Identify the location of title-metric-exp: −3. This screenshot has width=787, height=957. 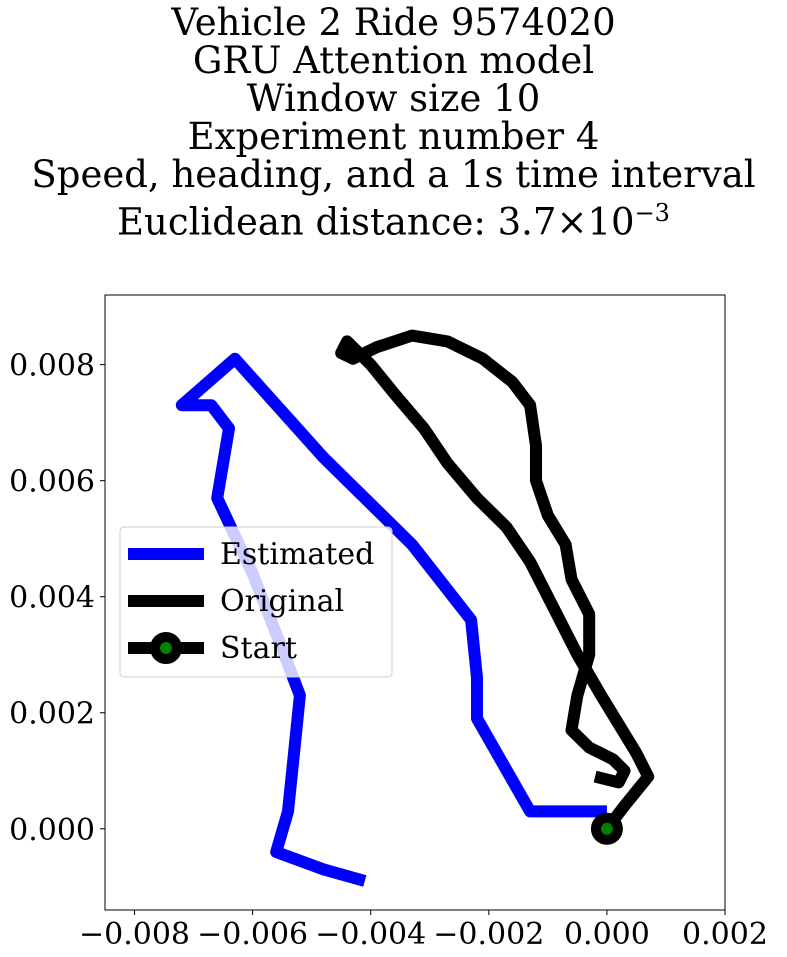
(652, 213).